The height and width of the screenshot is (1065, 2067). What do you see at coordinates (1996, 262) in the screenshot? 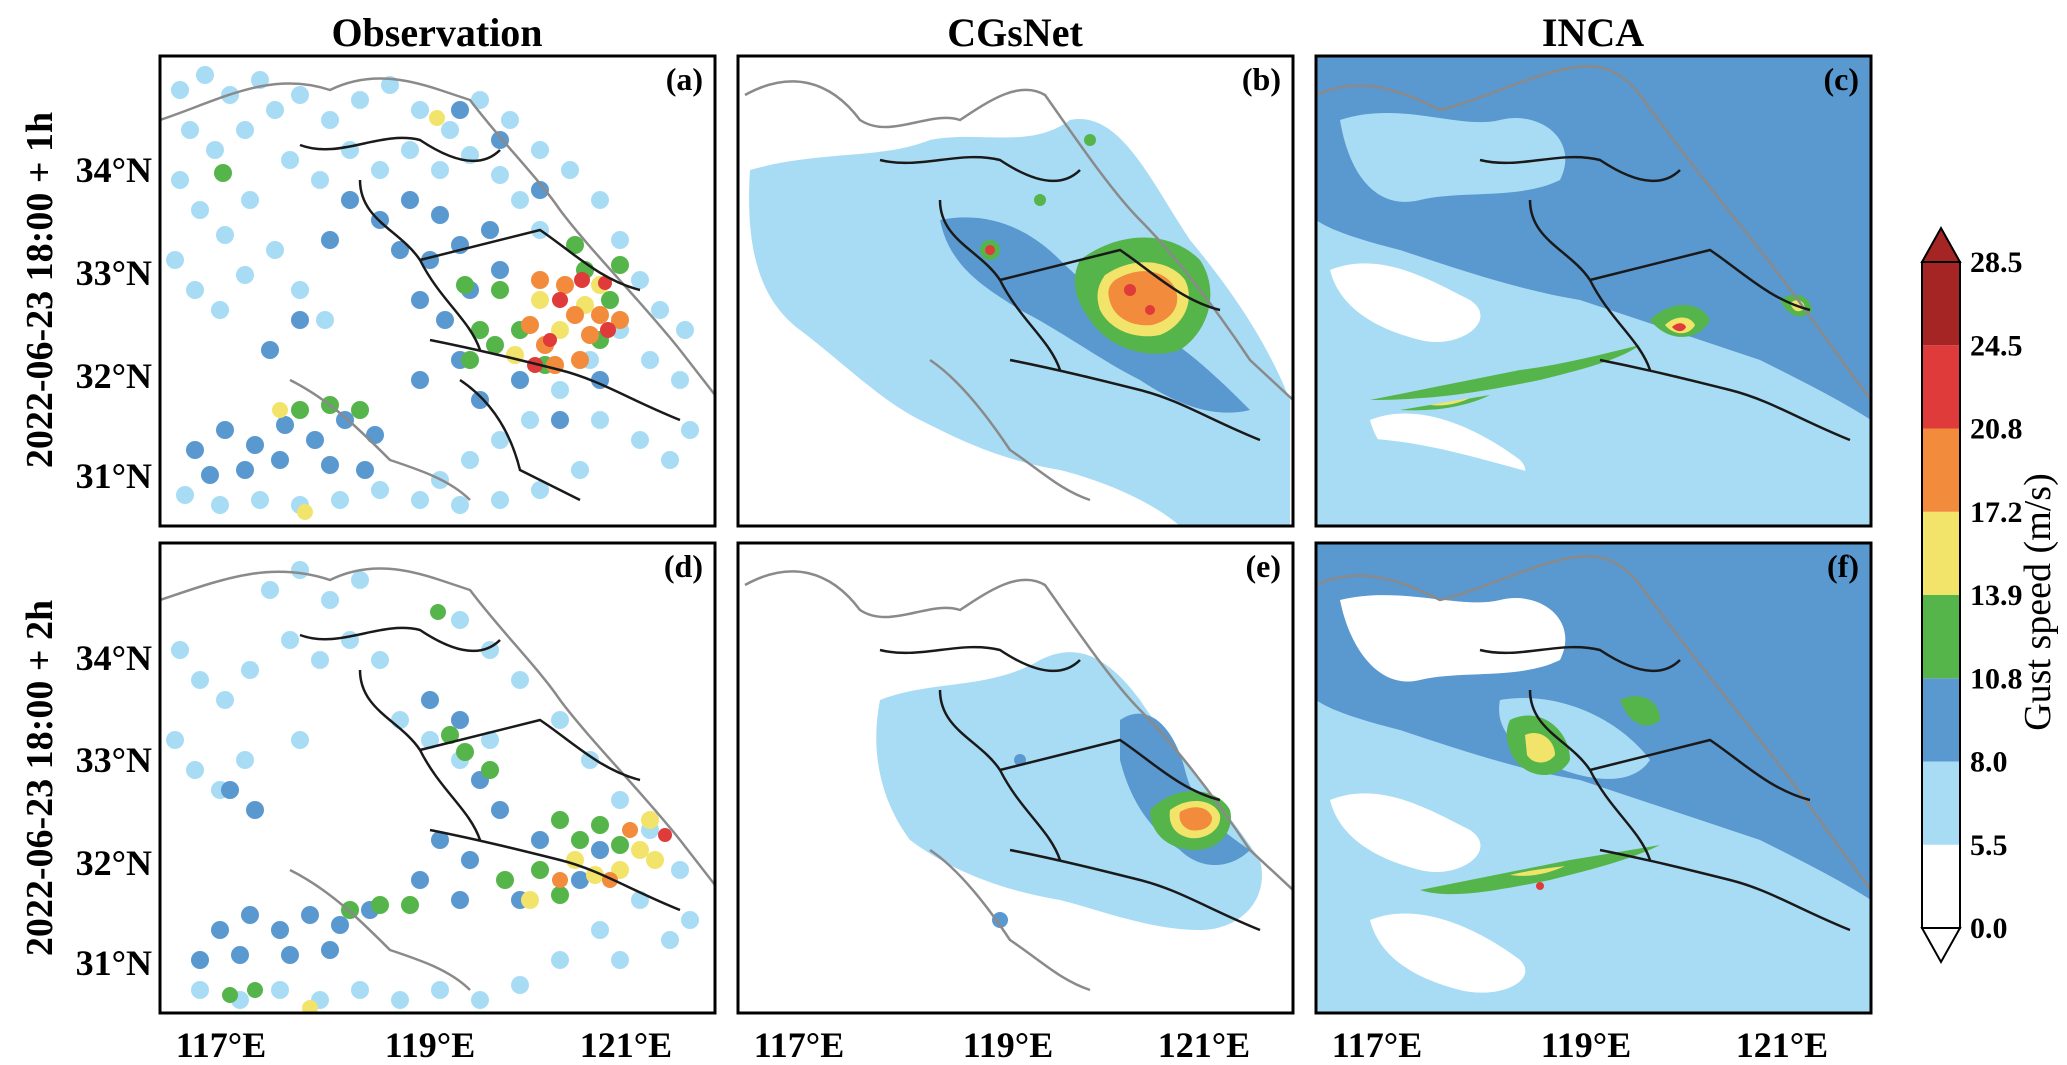
I see `colorbar-tick-label: 28.5` at bounding box center [1996, 262].